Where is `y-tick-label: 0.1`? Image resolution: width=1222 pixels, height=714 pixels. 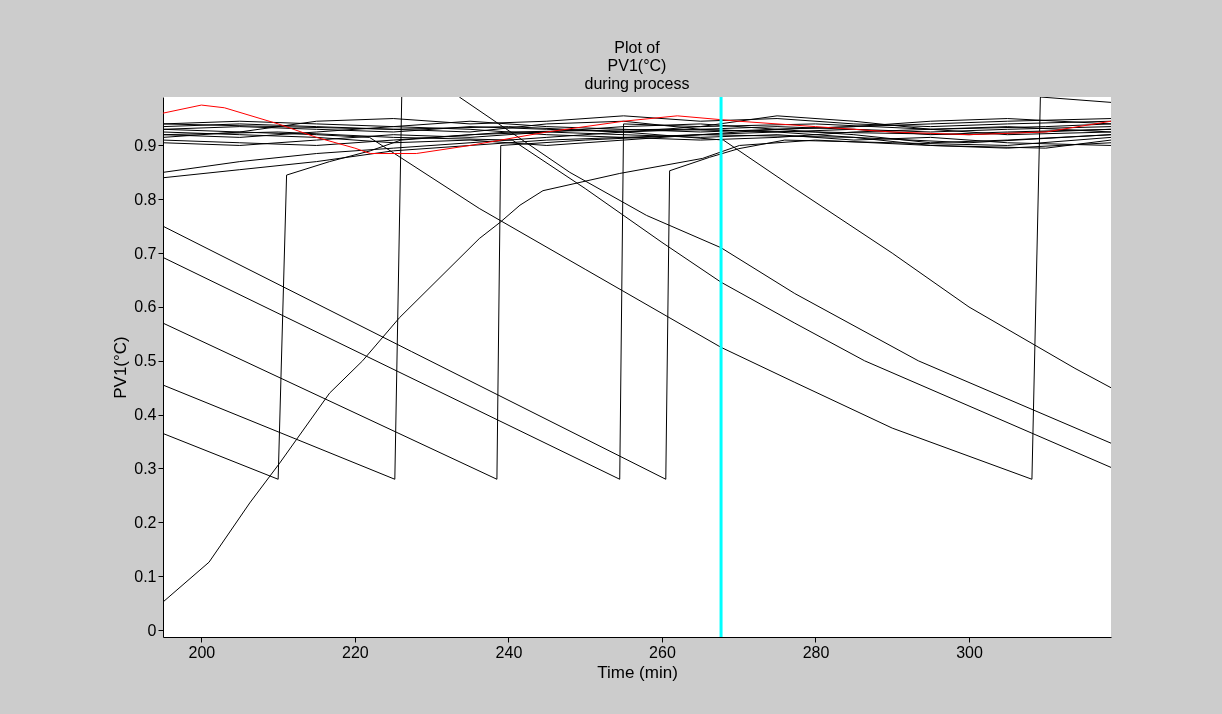
y-tick-label: 0.1 is located at coordinates (145, 576).